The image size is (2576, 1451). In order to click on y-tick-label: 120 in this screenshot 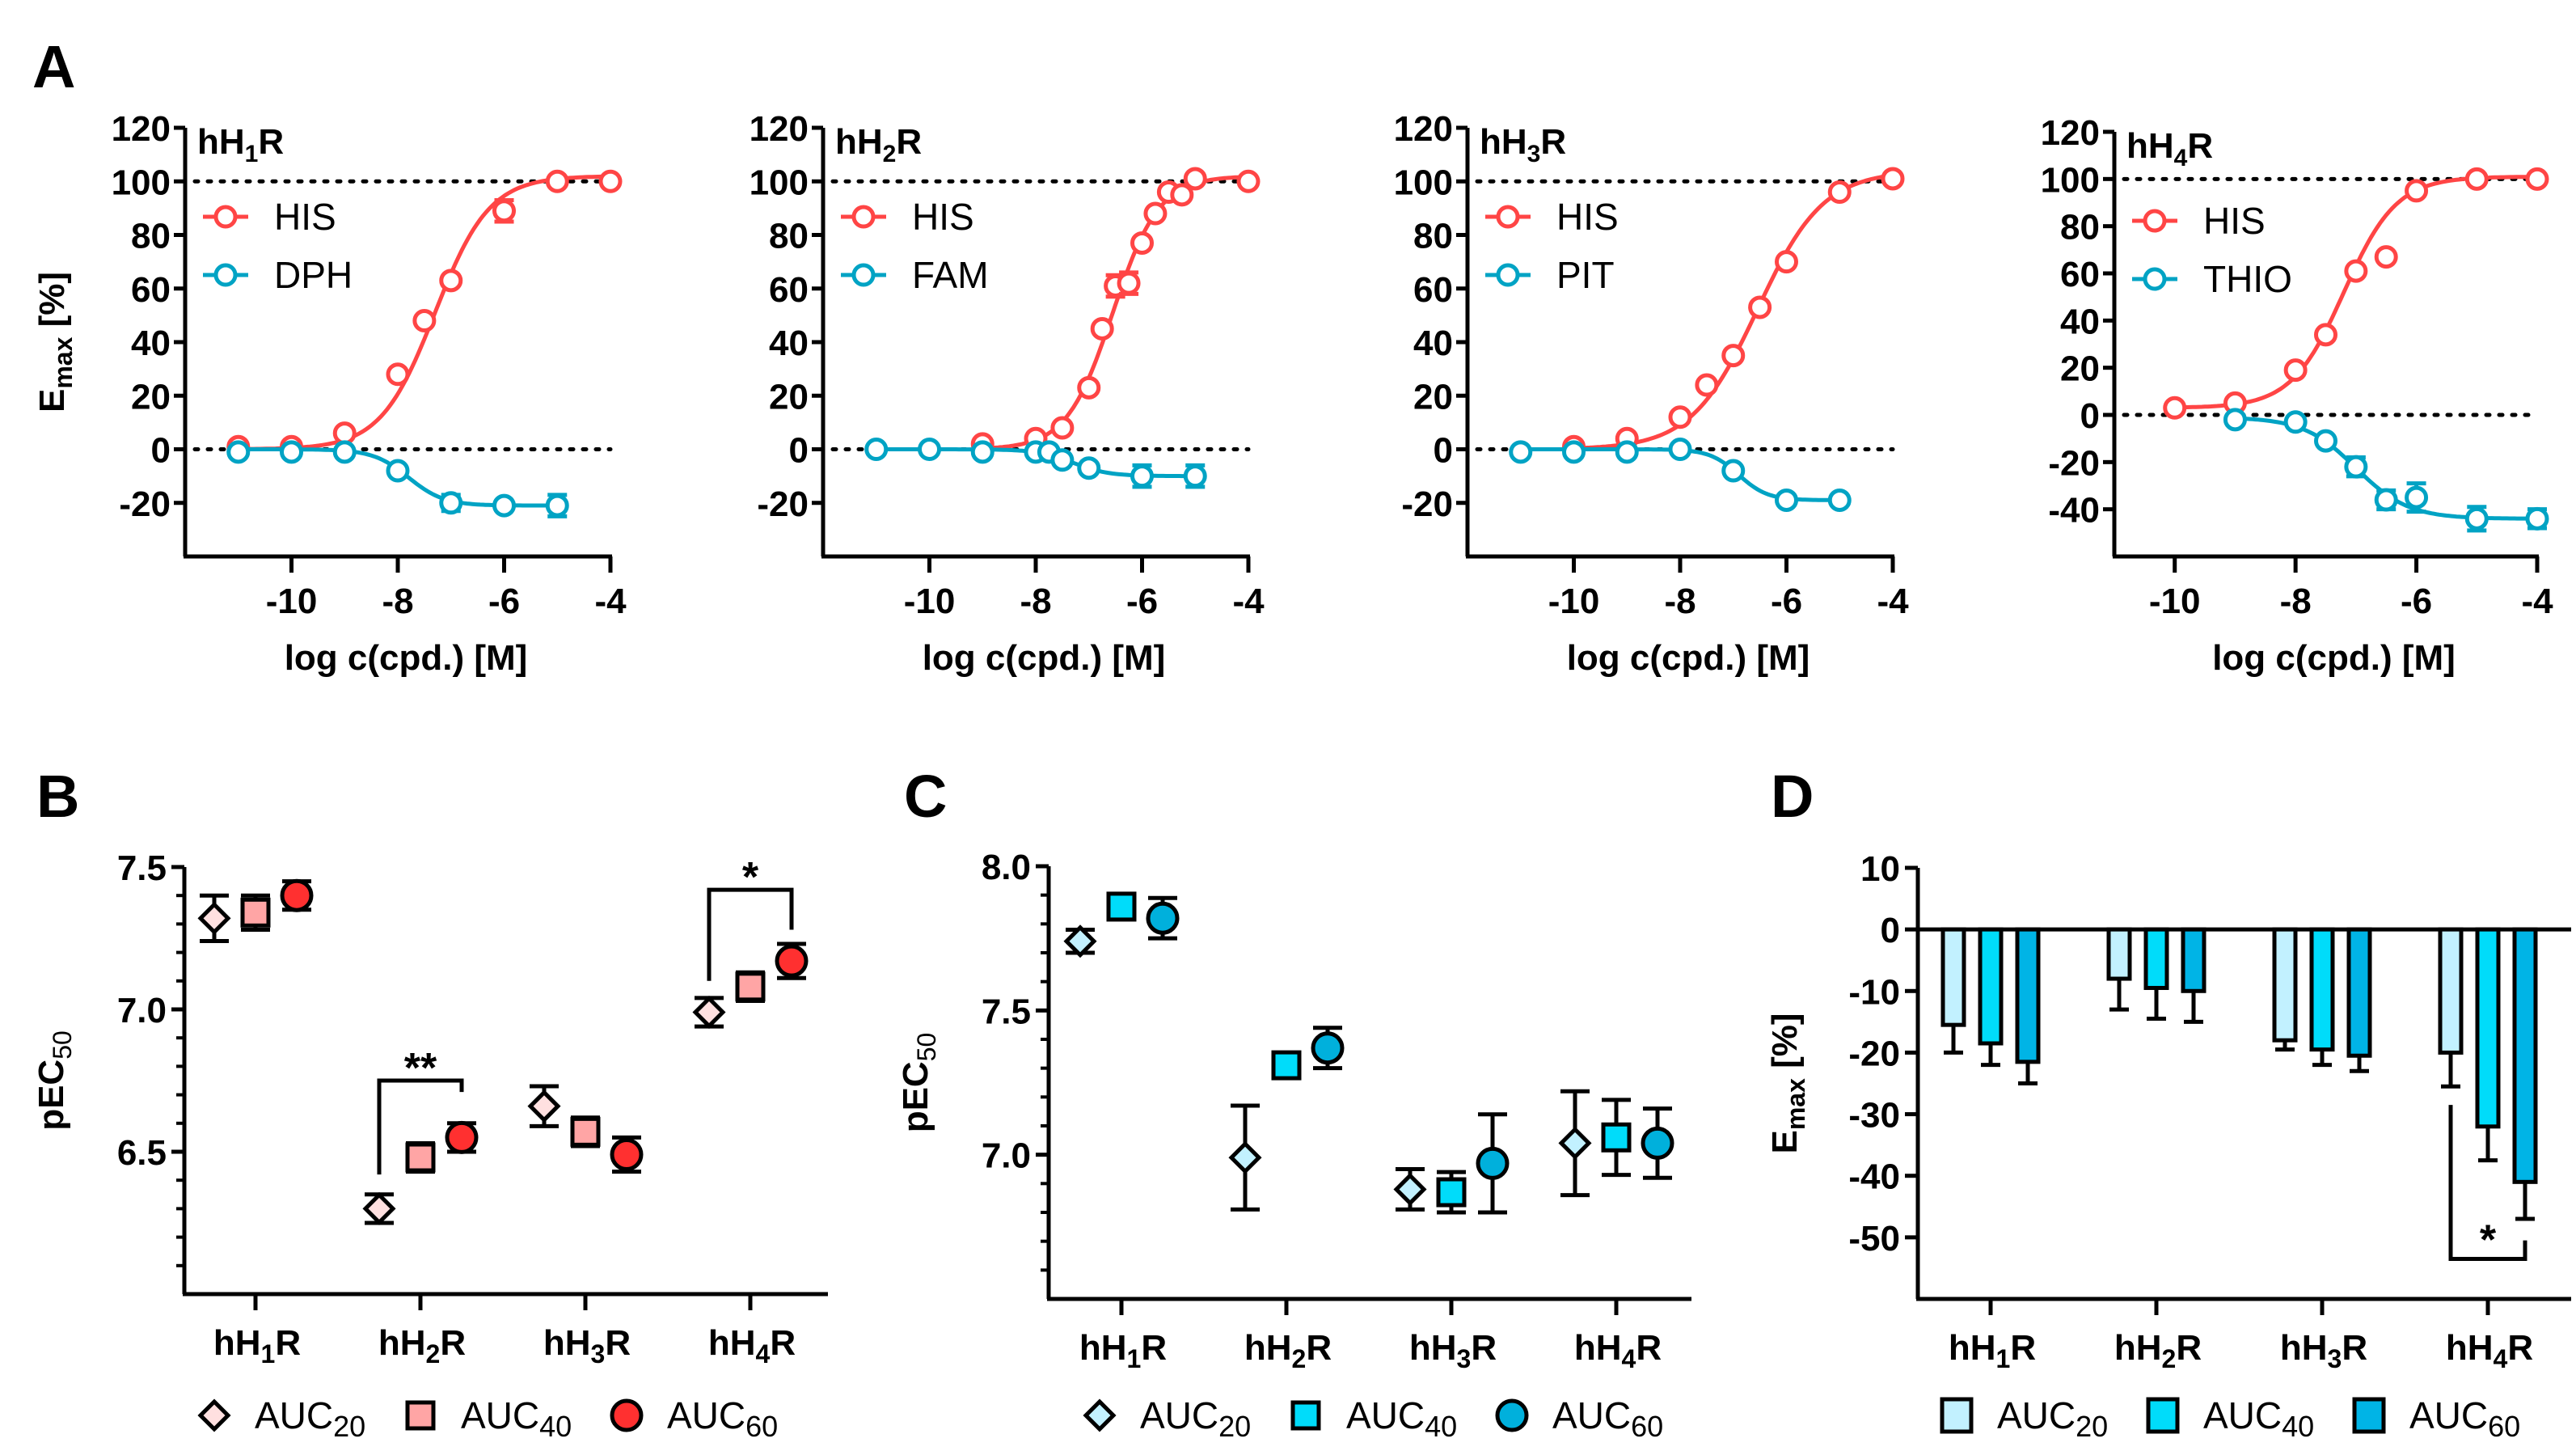, I will do `click(2070, 133)`.